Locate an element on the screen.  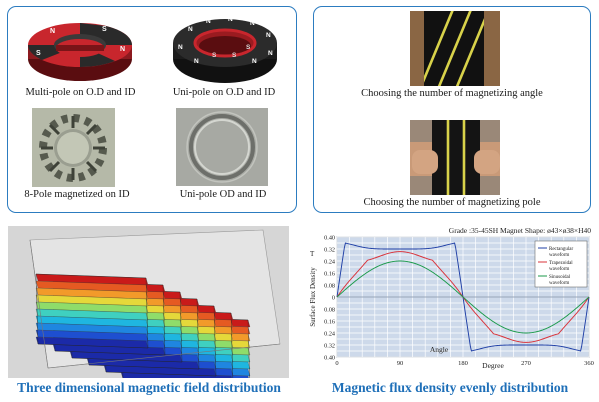
legend-box is located at coordinates (561, 264).